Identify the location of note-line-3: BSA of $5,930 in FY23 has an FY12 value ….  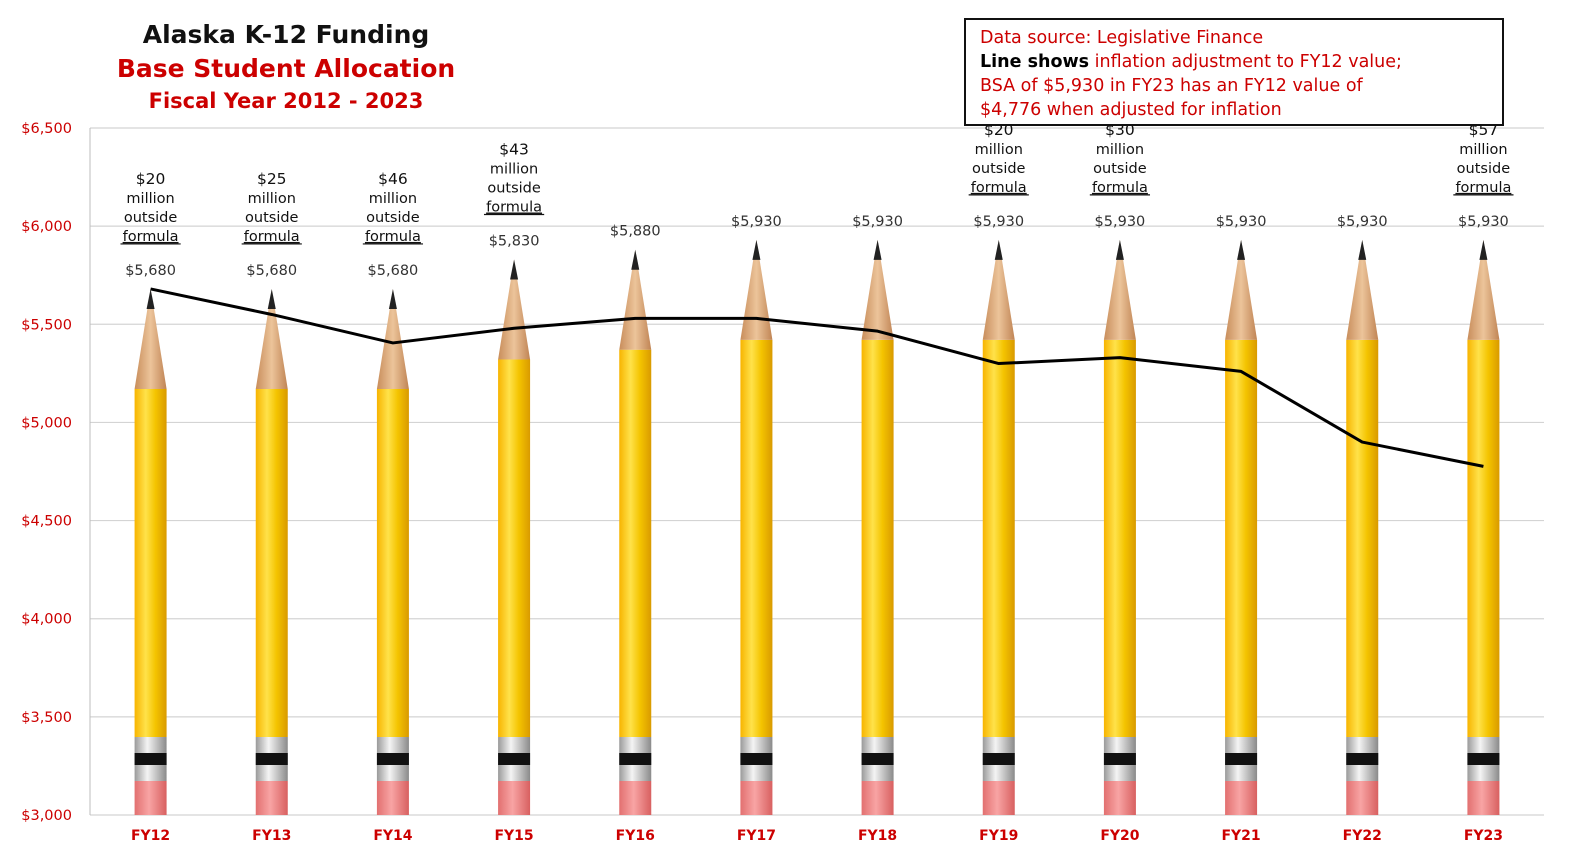
(1171, 86).